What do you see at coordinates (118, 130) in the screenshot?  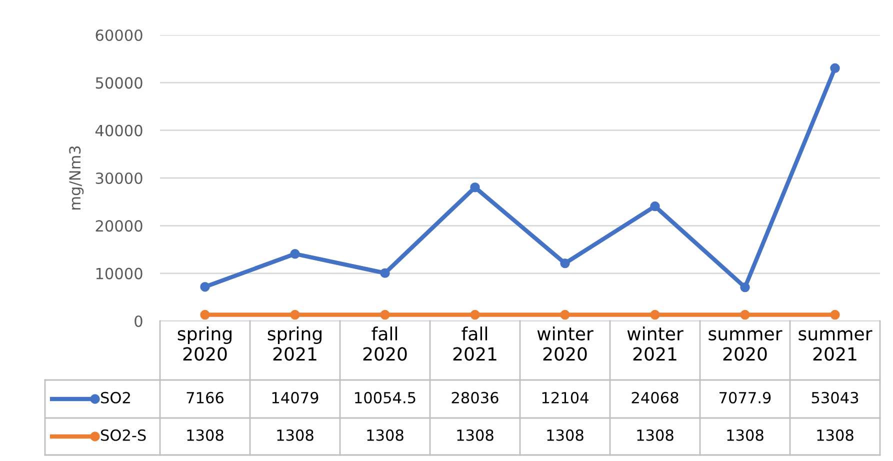 I see `y-tick-label: 40000` at bounding box center [118, 130].